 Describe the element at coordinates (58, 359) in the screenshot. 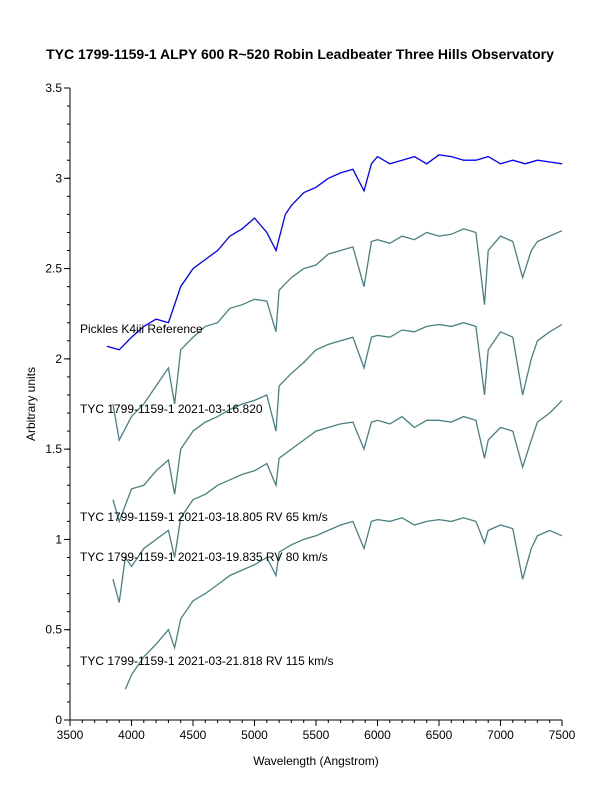

I see `y-tick-label: 2` at that location.